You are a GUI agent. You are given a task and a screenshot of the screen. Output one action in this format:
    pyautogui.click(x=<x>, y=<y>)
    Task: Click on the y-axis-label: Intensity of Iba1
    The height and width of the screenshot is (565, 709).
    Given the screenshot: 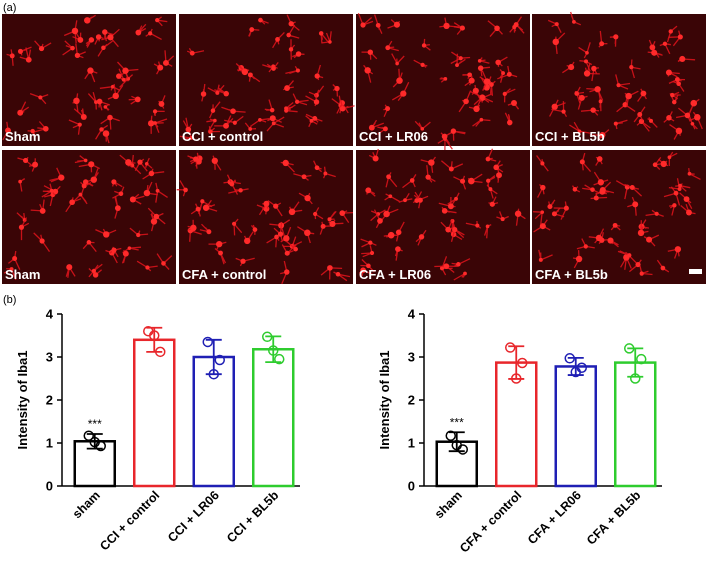 What is the action you would take?
    pyautogui.click(x=384, y=400)
    